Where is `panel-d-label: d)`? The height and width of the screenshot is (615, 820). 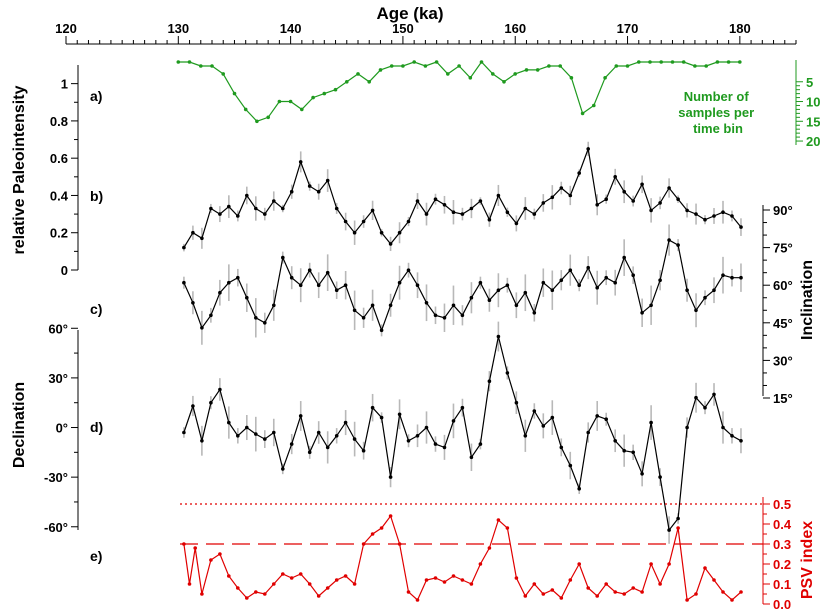 panel-d-label: d) is located at coordinates (96, 427).